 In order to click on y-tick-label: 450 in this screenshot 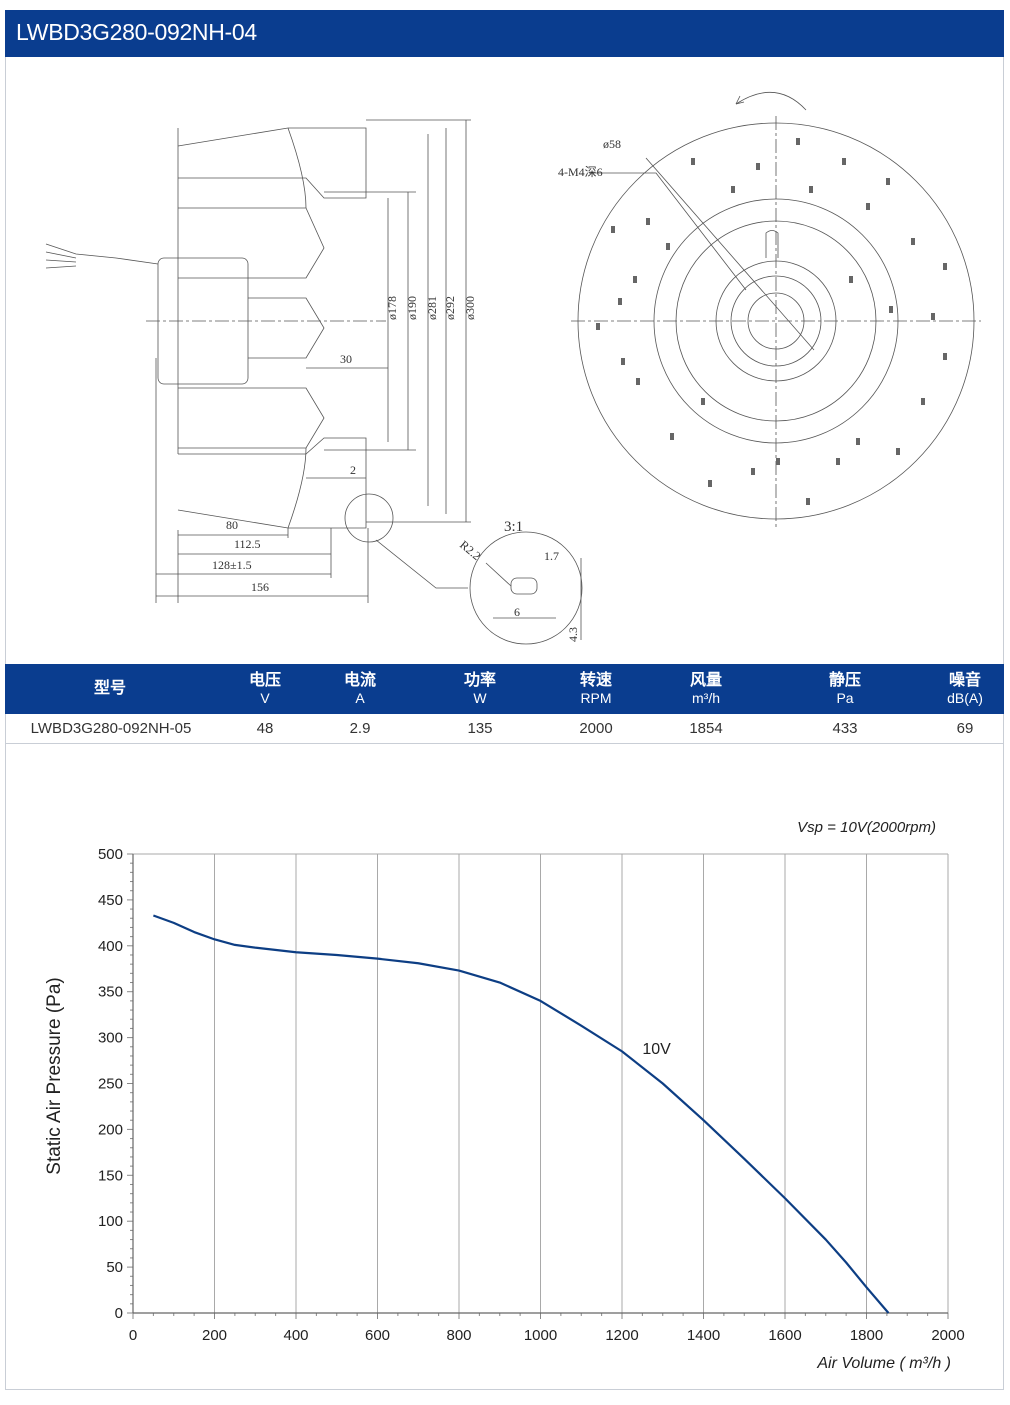, I will do `click(110, 900)`.